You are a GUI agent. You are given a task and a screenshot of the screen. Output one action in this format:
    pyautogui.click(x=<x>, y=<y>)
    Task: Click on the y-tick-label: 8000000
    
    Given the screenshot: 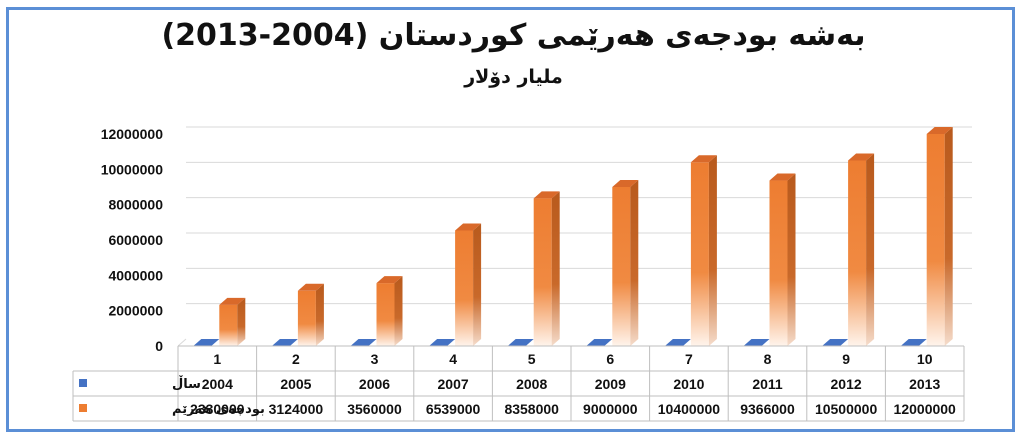 What is the action you would take?
    pyautogui.click(x=135, y=205)
    